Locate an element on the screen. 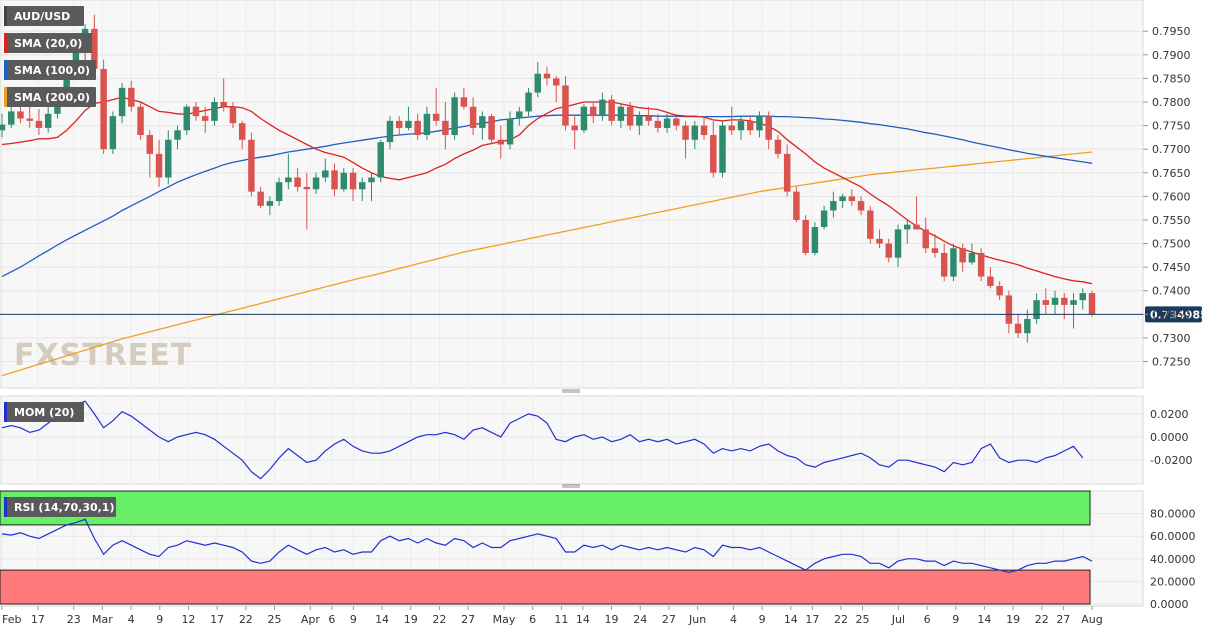  time-tick-label: 25 is located at coordinates (863, 619).